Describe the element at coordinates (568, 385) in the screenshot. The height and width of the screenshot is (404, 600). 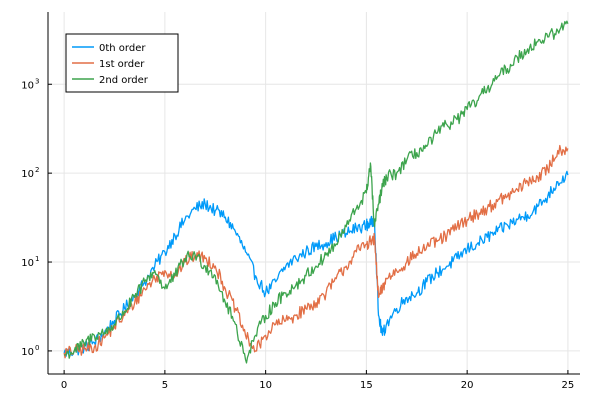
I see `x-tick-label: 25` at that location.